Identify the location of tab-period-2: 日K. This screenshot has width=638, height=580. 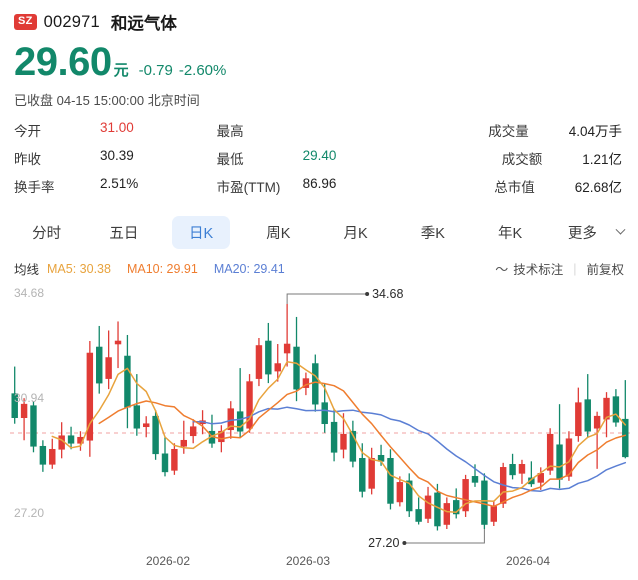
(201, 232).